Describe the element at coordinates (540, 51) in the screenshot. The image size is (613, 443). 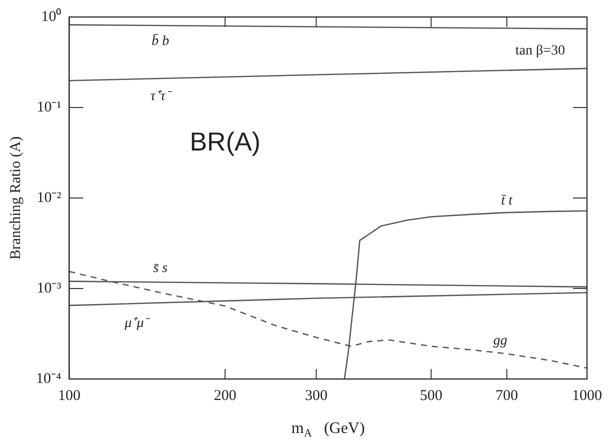
I see `annotation: tan β=30` at that location.